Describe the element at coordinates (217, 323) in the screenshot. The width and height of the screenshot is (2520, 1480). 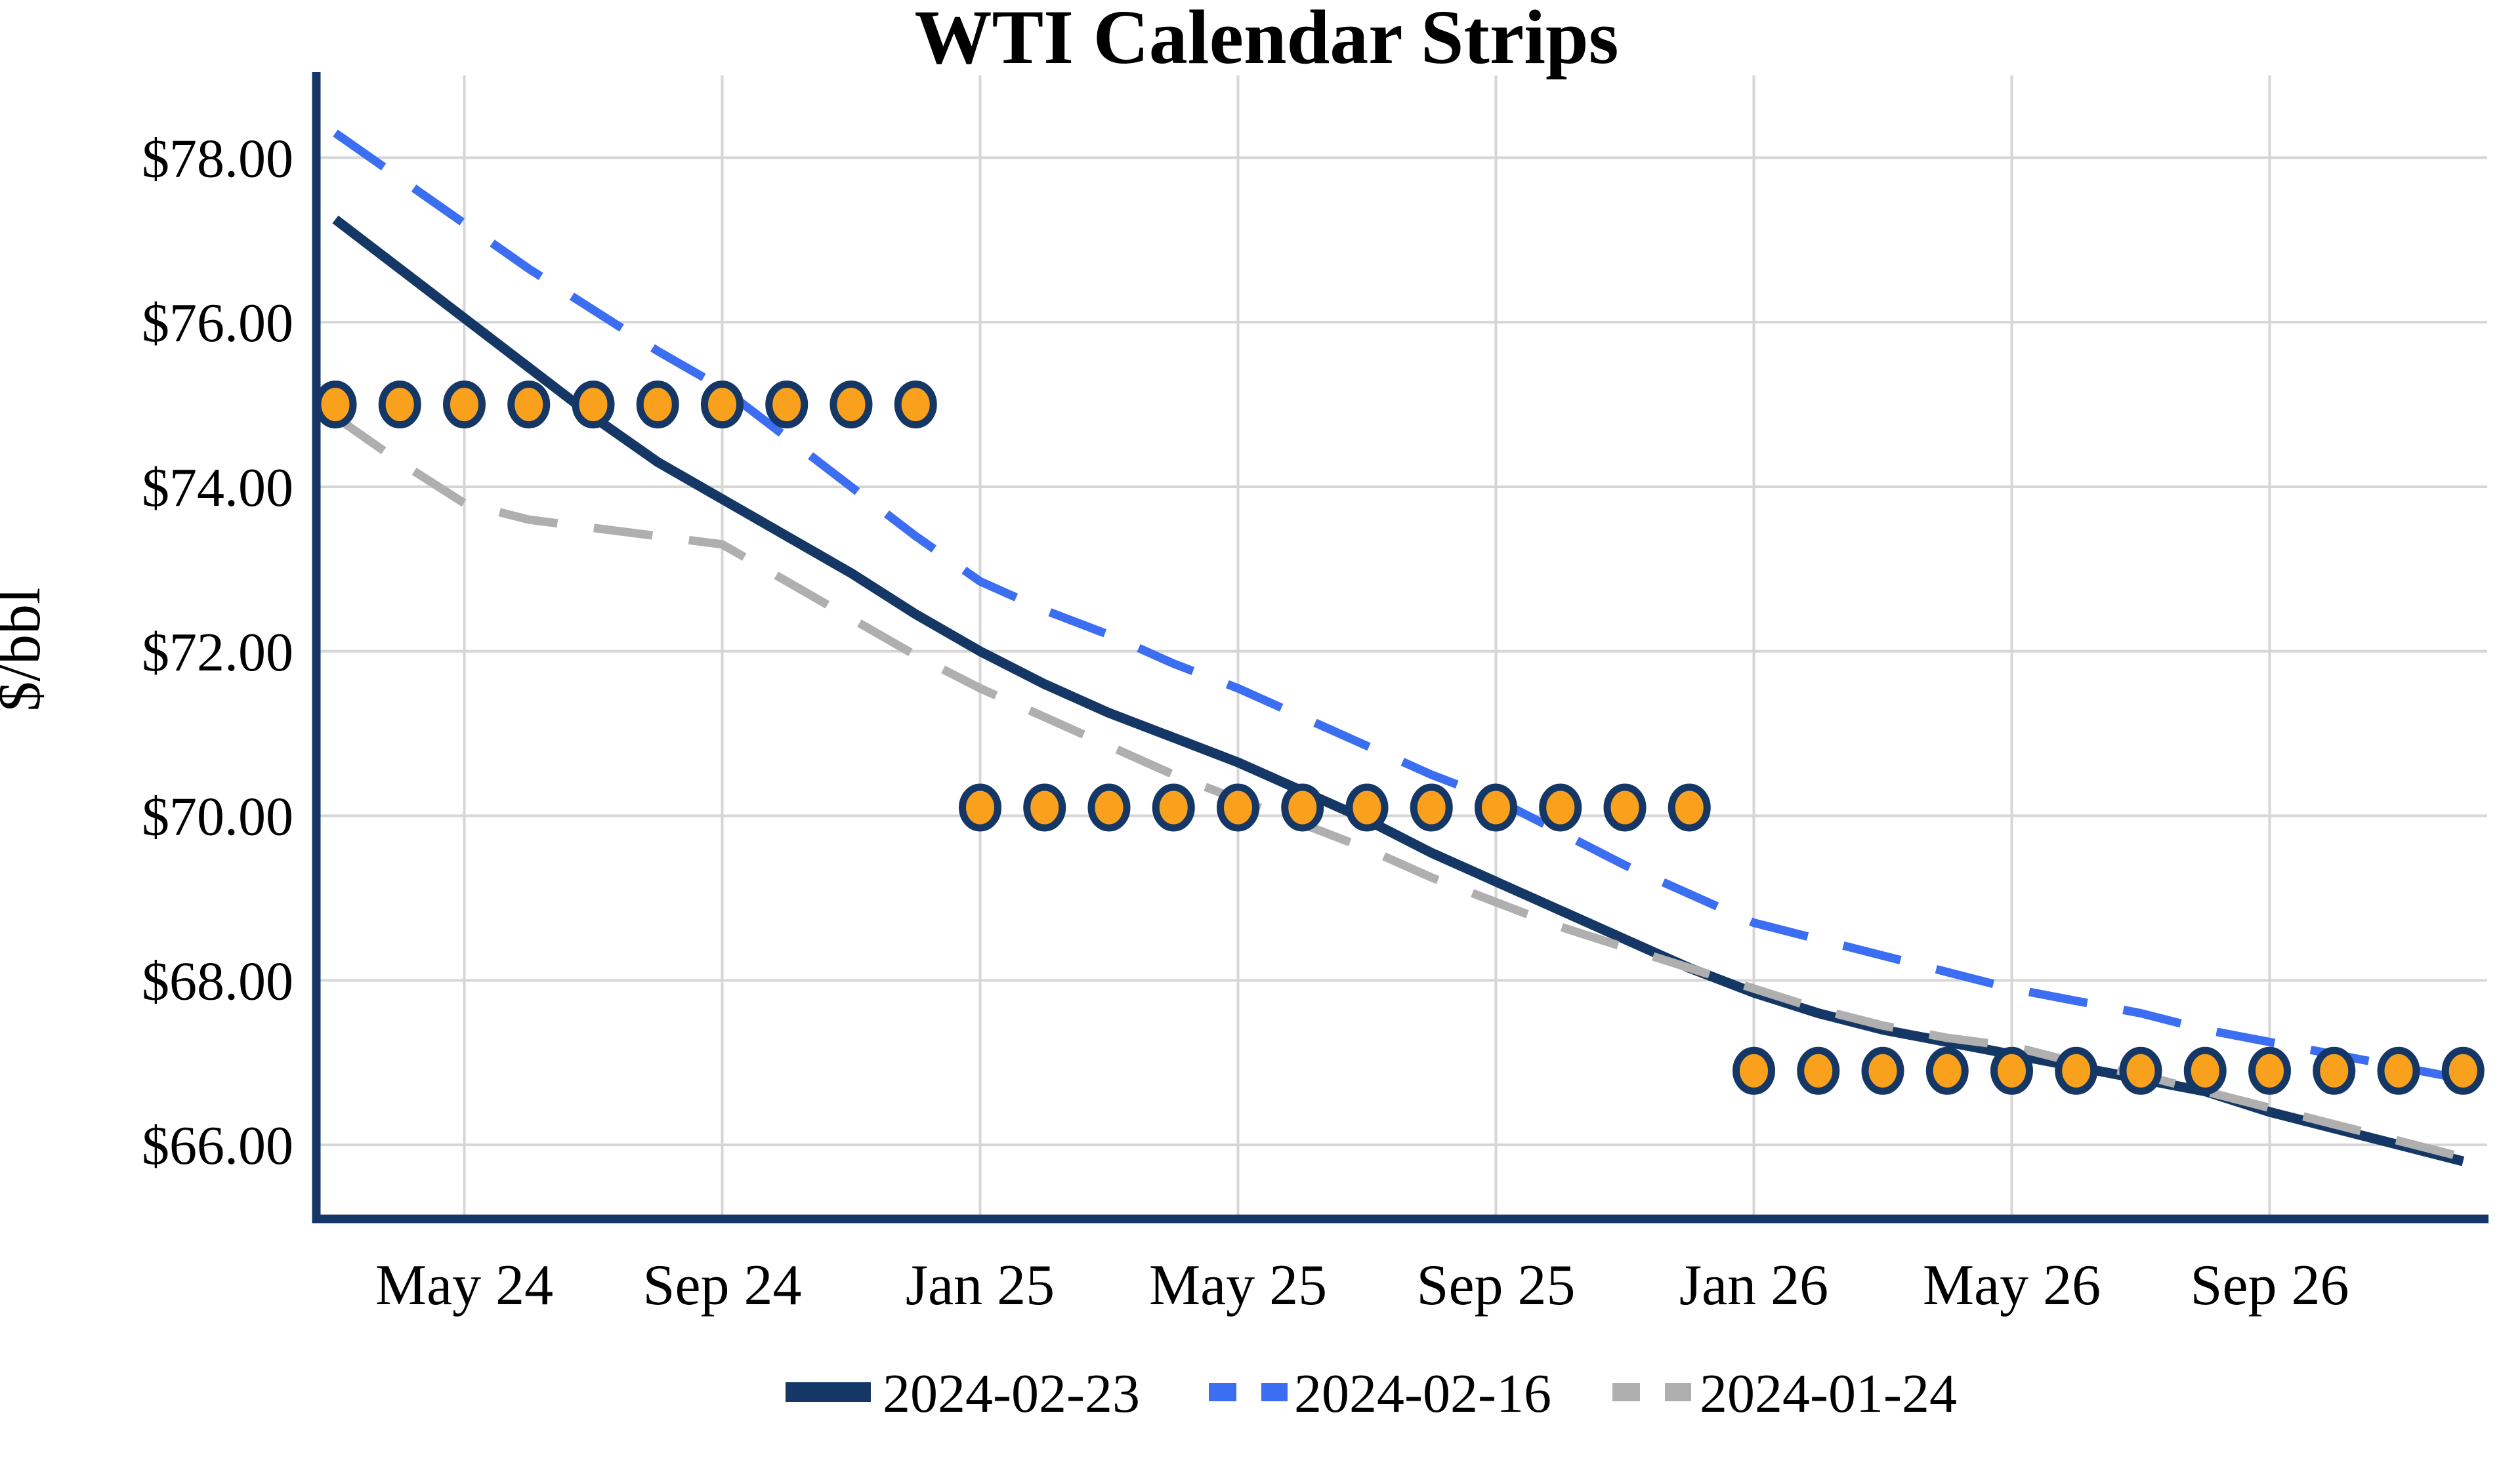
I see `y-tick-label: $76.00` at that location.